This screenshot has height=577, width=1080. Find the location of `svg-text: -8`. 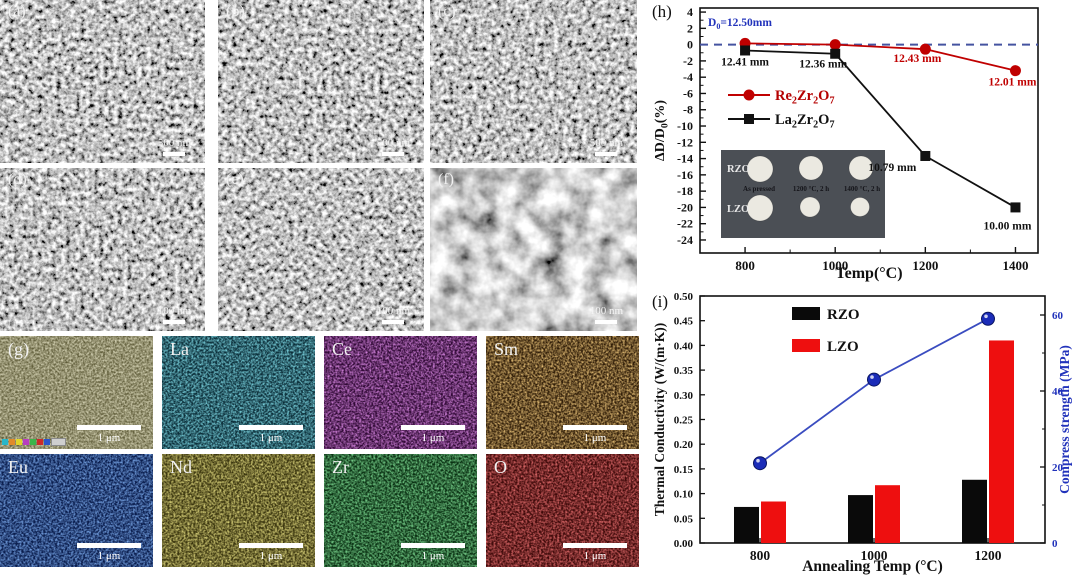

svg-text: -8 is located at coordinates (688, 110).